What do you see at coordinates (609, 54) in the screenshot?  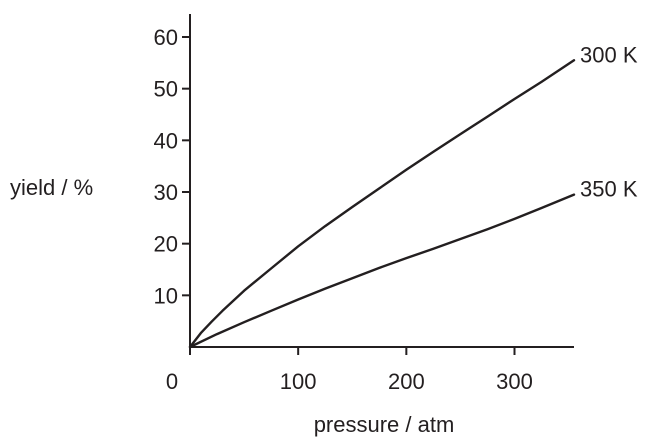 I see `series-label-0: 300 K` at bounding box center [609, 54].